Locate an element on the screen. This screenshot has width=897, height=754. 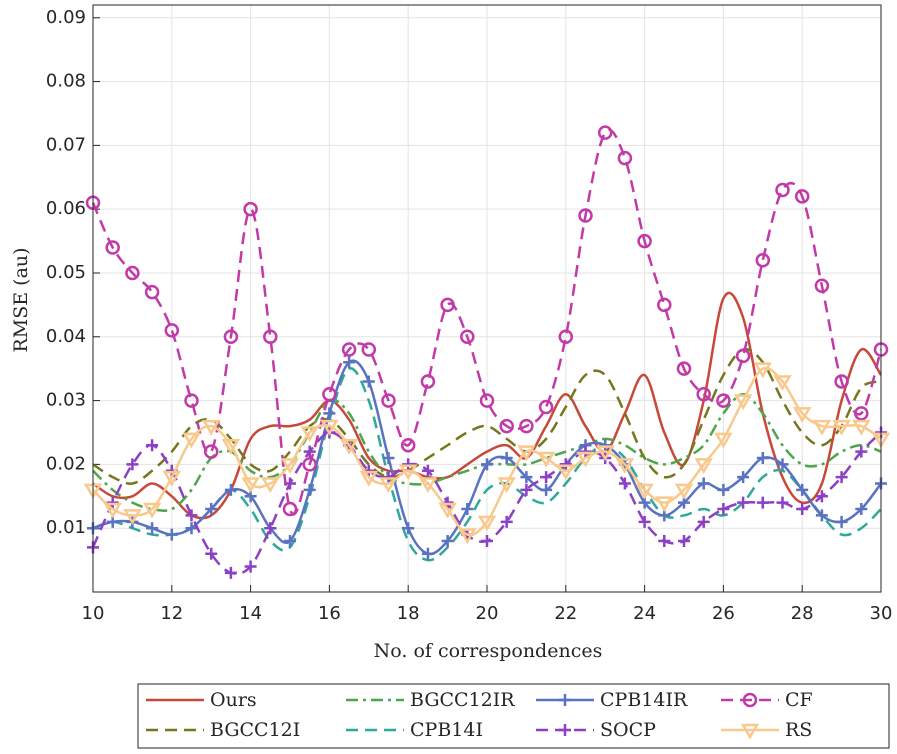
y-tick-label: 0.07 is located at coordinates (66, 144).